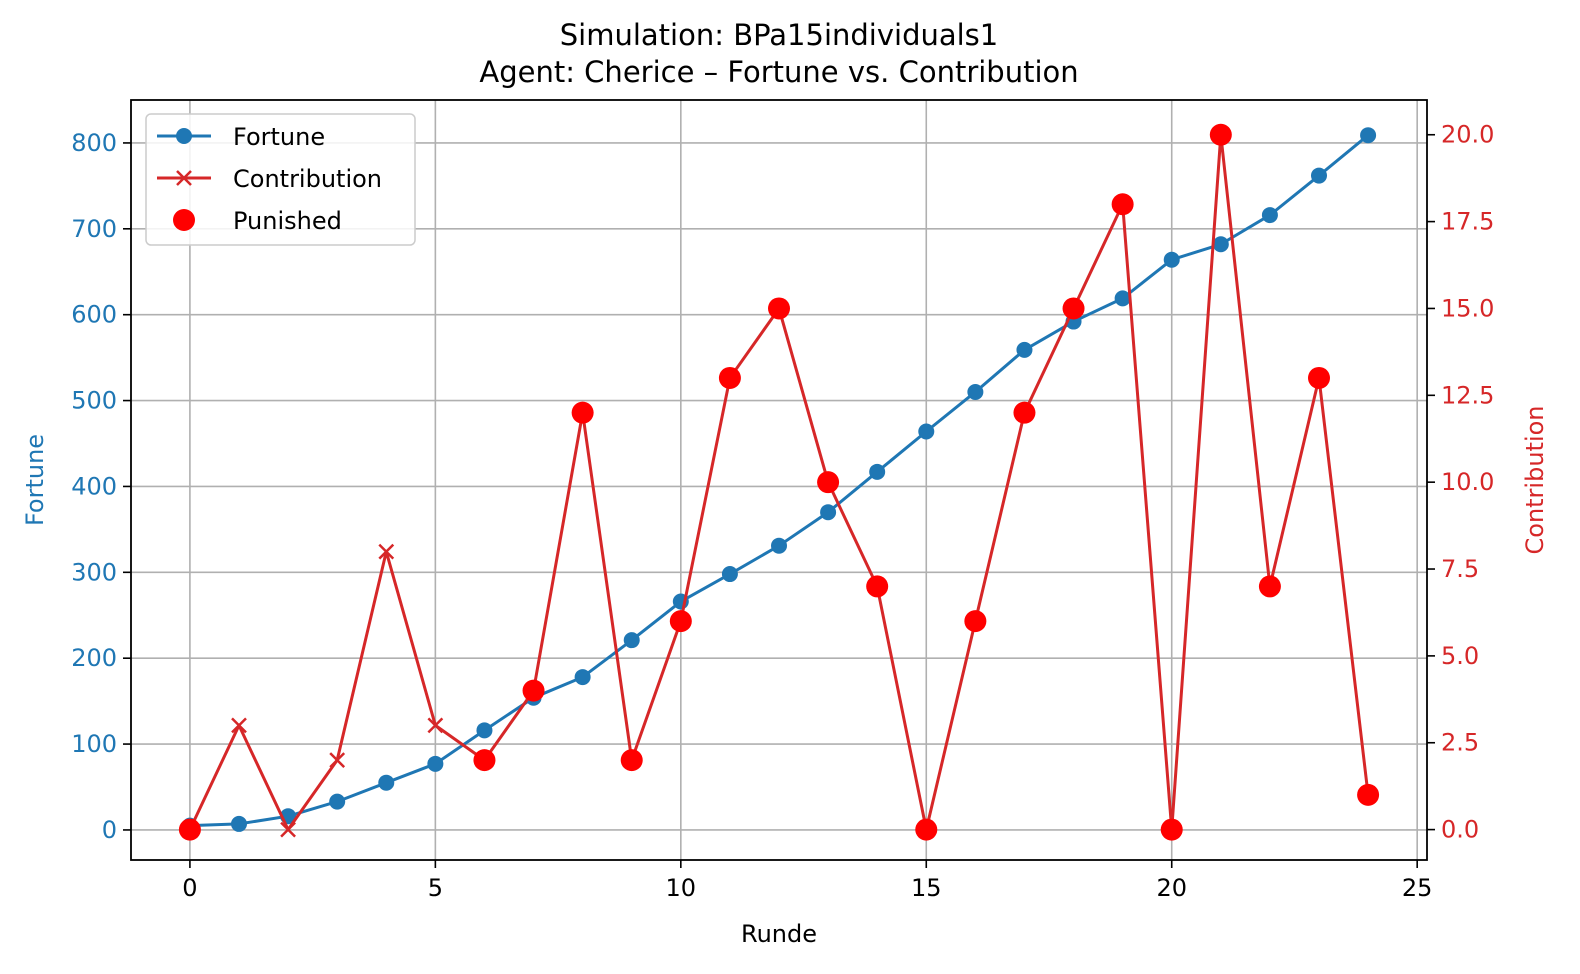  Describe the element at coordinates (1467, 222) in the screenshot. I see `y-right-tick-label: 17.5` at that location.